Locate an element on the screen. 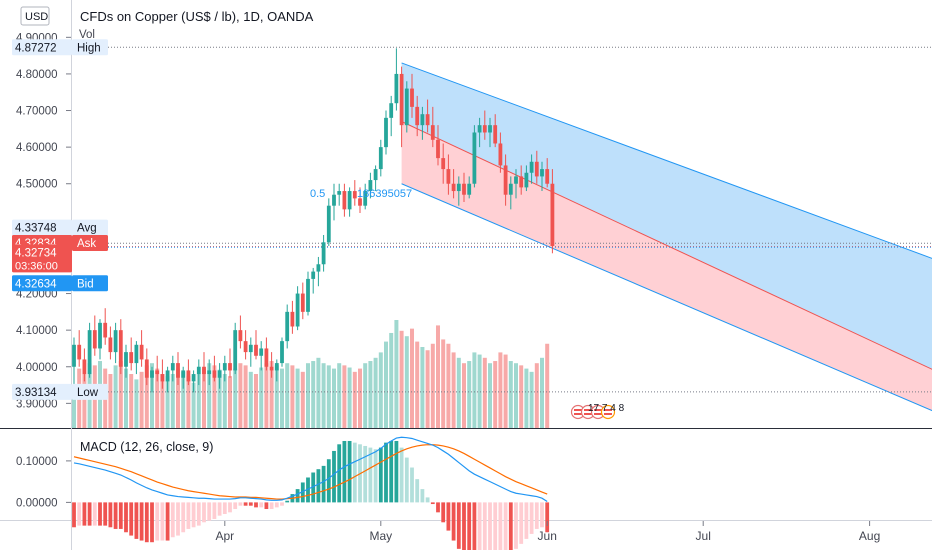 Image resolution: width=932 pixels, height=550 pixels. events-count-label: 17 7 4 8 is located at coordinates (606, 408).